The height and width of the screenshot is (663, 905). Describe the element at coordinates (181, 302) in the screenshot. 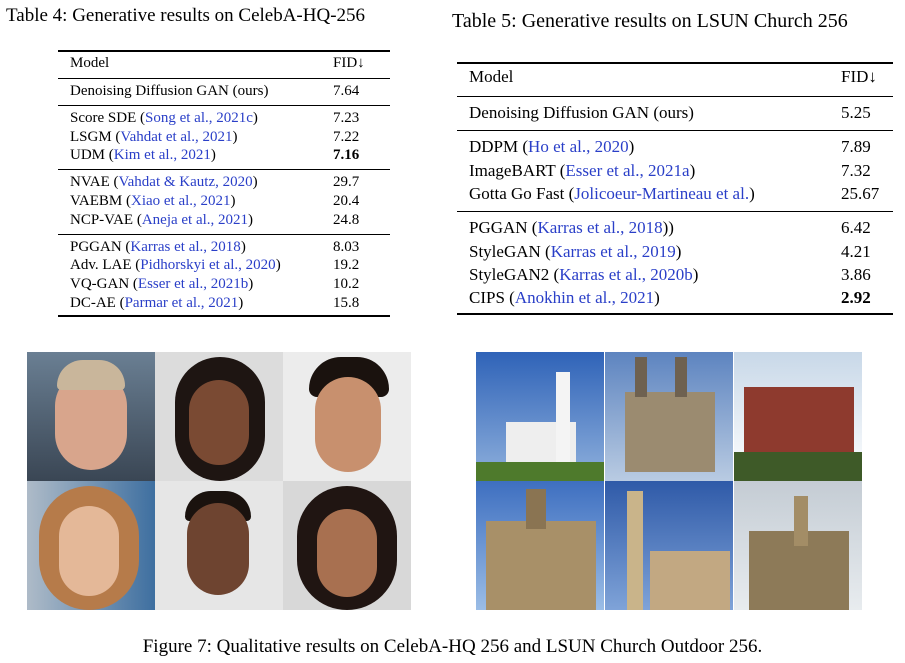

I see `citation: Parmar et al., 2021` at that location.